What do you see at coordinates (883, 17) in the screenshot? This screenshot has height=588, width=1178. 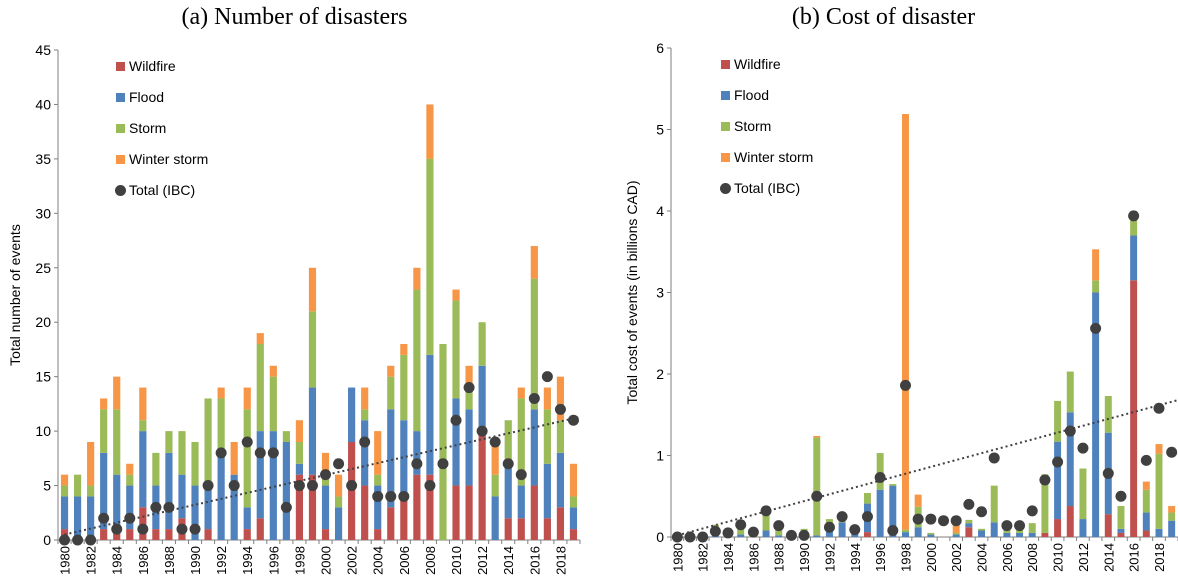 I see `chart-title: (b) Cost of disaster` at bounding box center [883, 17].